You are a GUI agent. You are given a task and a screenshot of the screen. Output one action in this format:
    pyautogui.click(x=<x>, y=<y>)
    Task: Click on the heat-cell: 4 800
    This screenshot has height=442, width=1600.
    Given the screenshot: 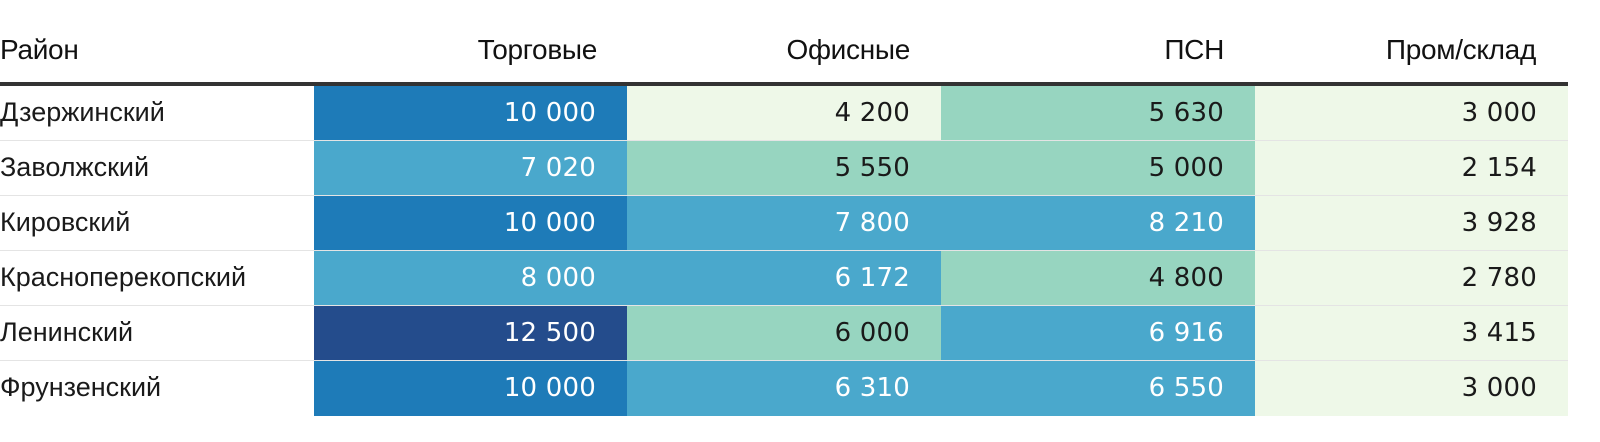 What is the action you would take?
    pyautogui.click(x=1098, y=278)
    